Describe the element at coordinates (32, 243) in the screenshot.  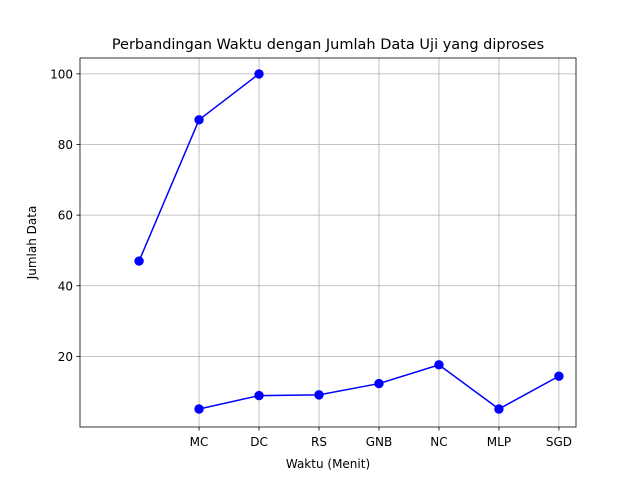
I see `y-axis-title: Jumlah Data` at that location.